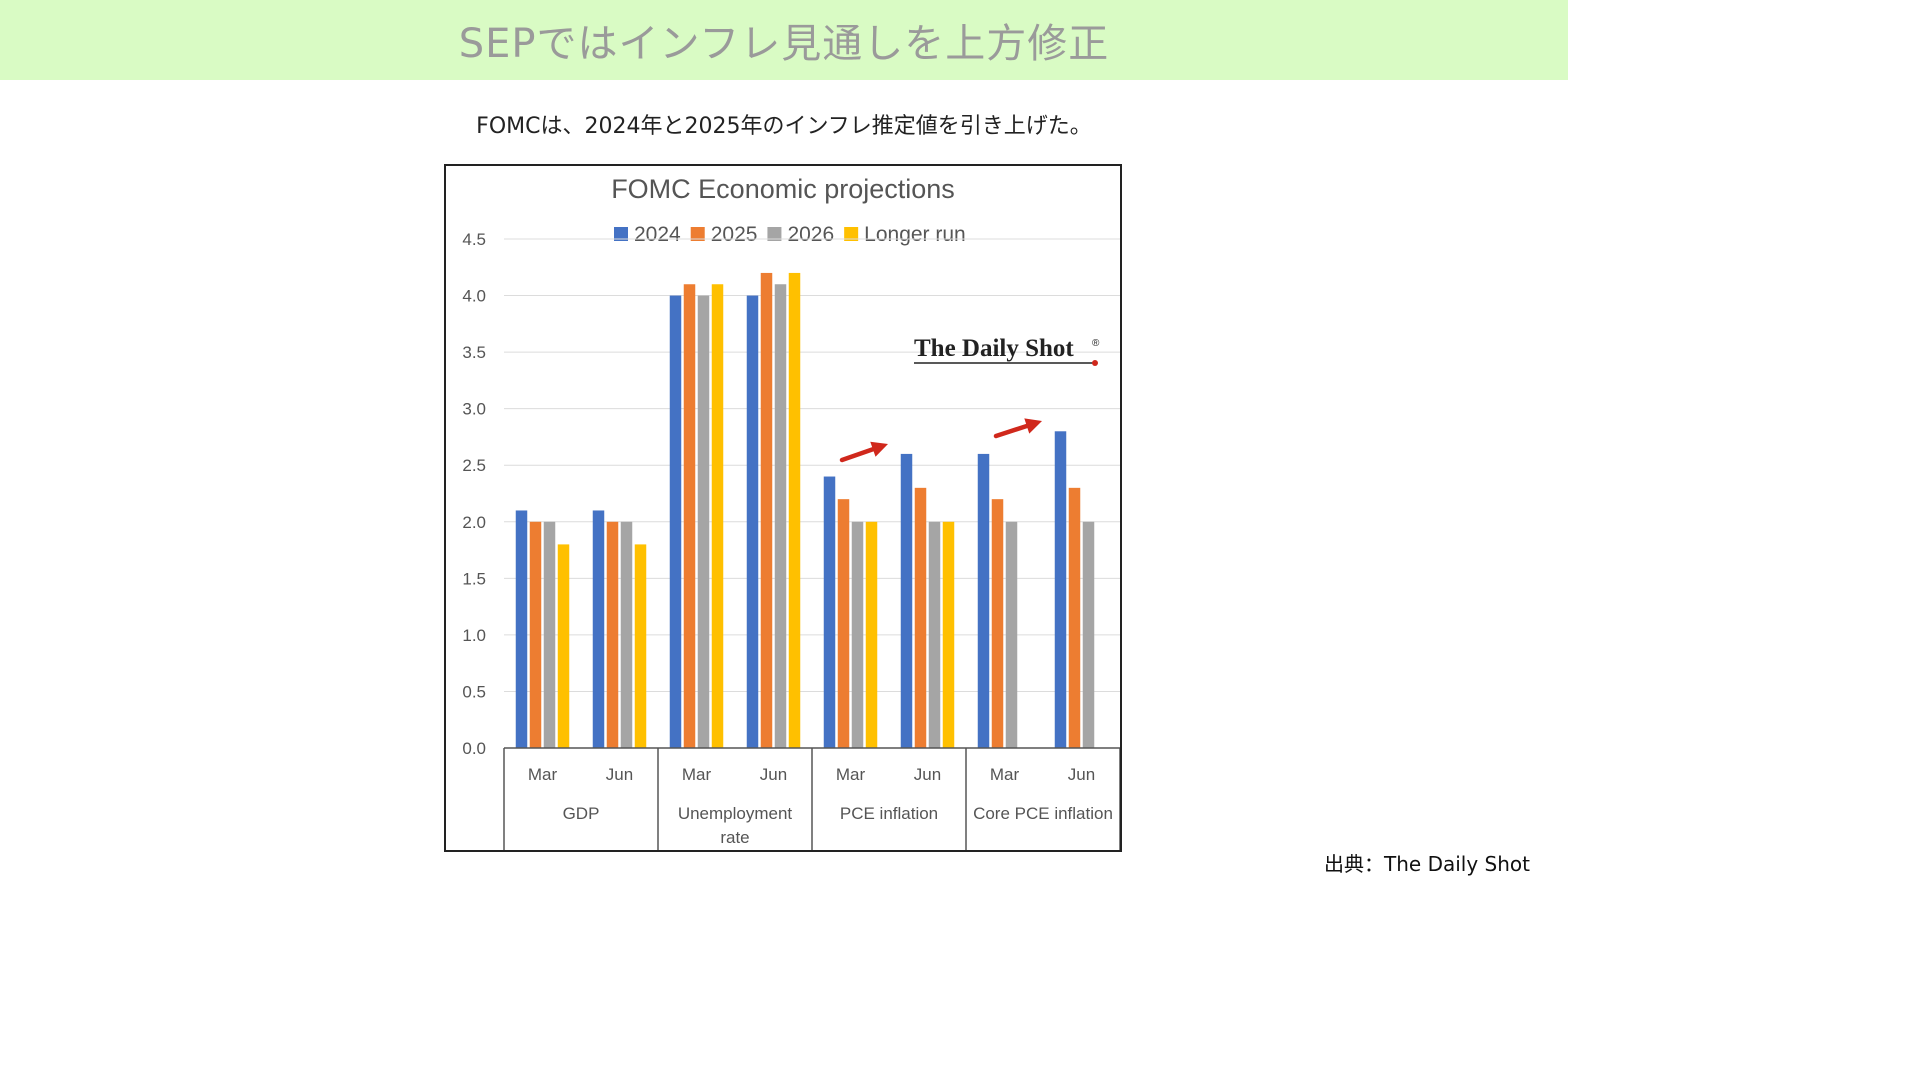  What do you see at coordinates (784, 44) in the screenshot?
I see `page-title: SEPではインフレ見通しを上方修正` at bounding box center [784, 44].